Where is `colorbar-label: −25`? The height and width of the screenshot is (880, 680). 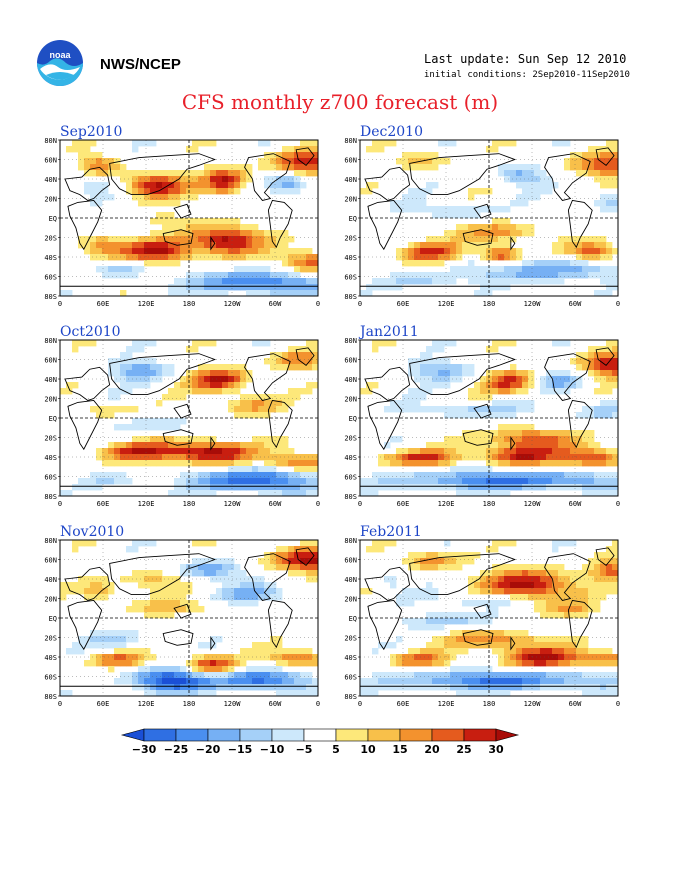 colorbar-label: −25 is located at coordinates (176, 749).